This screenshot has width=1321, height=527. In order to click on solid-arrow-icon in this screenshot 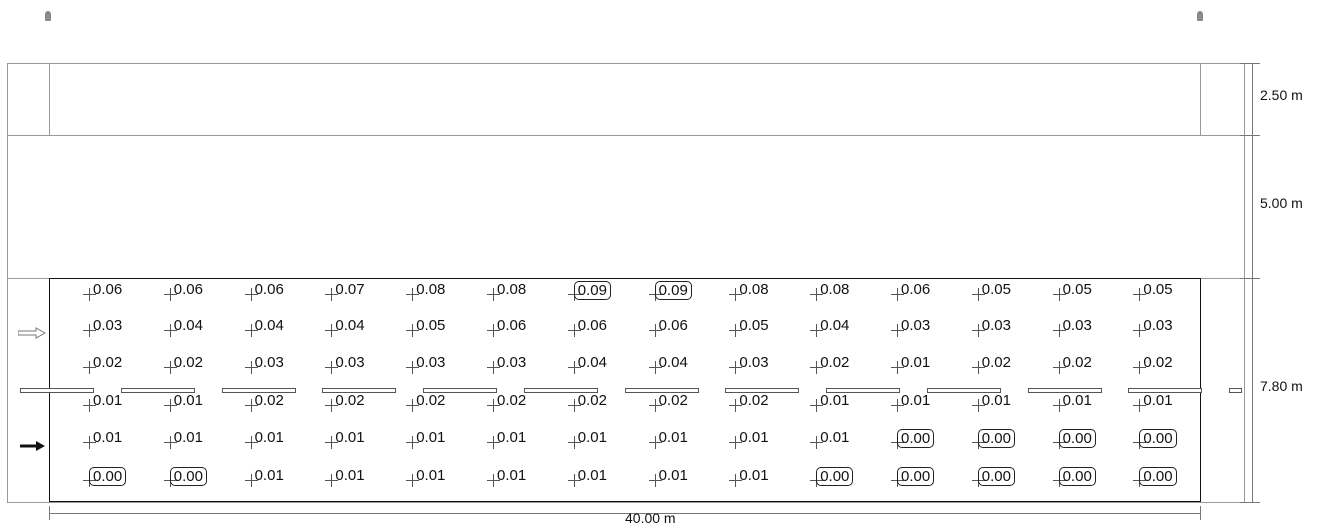, I will do `click(32, 446)`.